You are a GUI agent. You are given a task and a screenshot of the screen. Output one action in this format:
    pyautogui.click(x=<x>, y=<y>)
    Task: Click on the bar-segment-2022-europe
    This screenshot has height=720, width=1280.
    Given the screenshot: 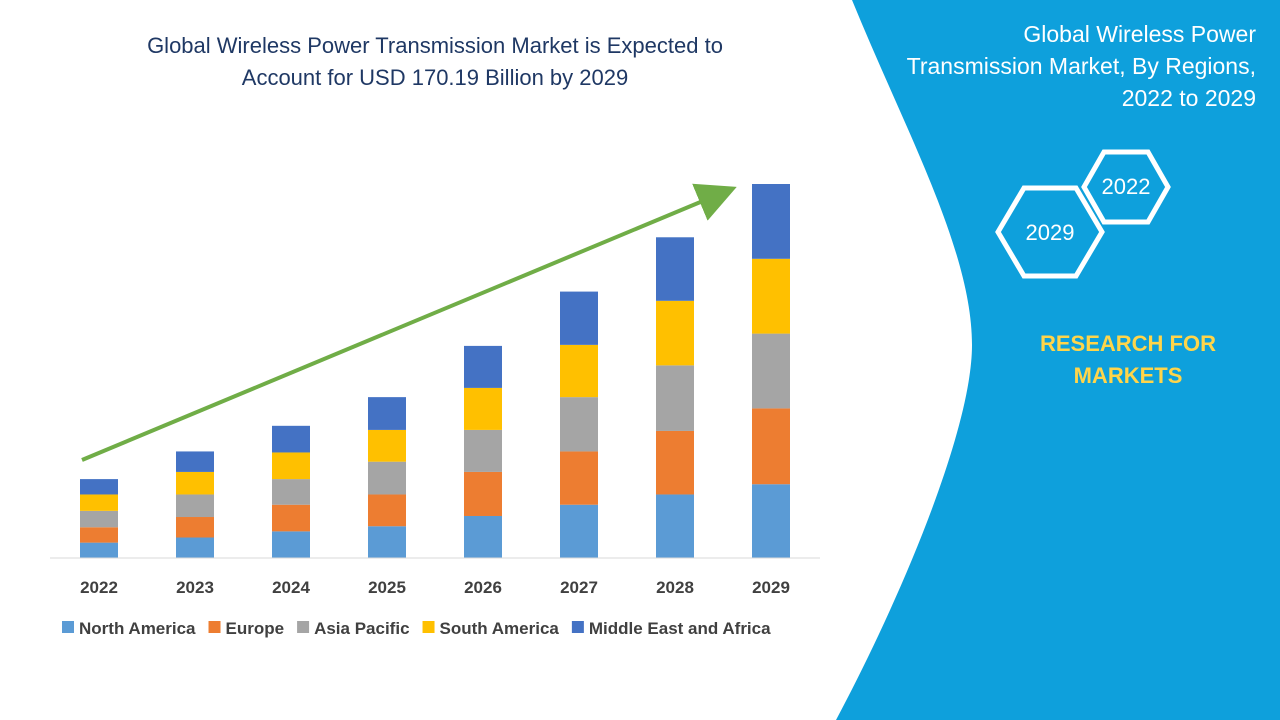 What is the action you would take?
    pyautogui.click(x=99, y=535)
    